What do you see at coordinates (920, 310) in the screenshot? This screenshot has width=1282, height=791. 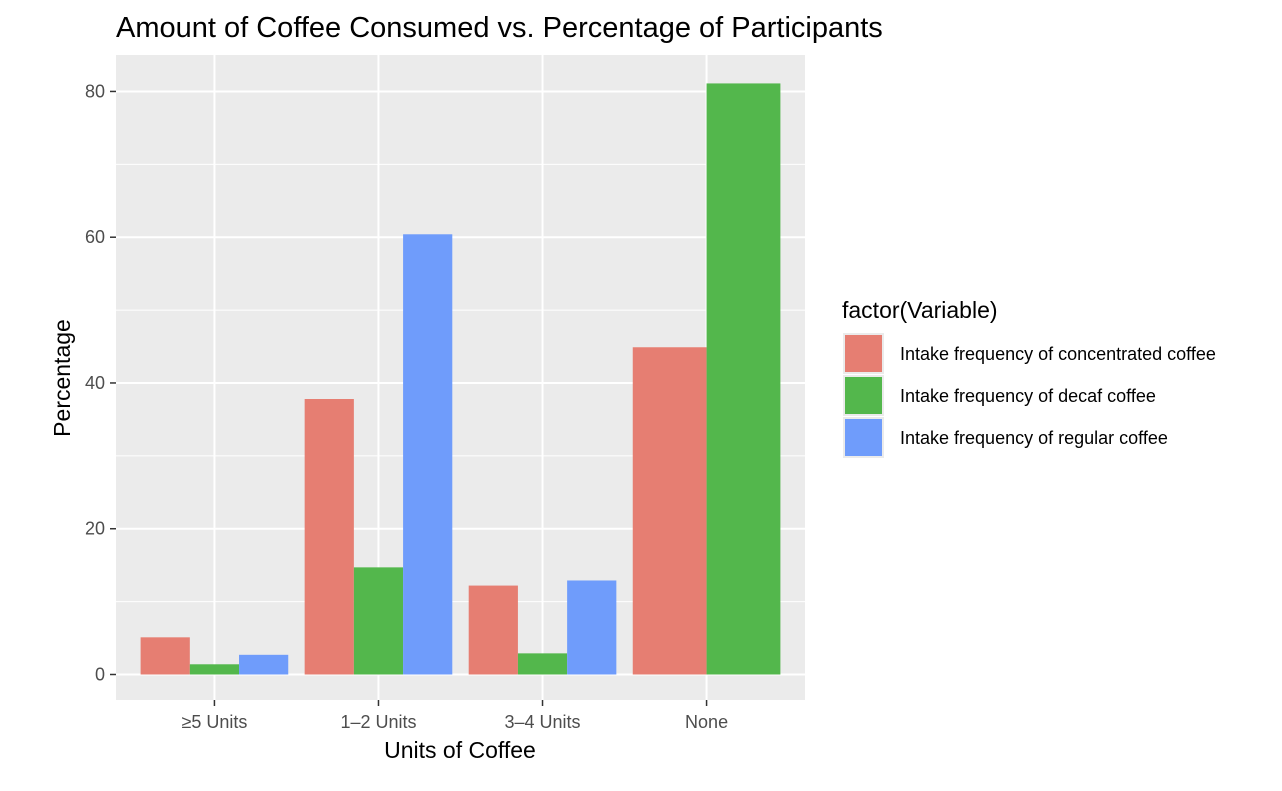 I see `legend-title: factor(Variable)` at bounding box center [920, 310].